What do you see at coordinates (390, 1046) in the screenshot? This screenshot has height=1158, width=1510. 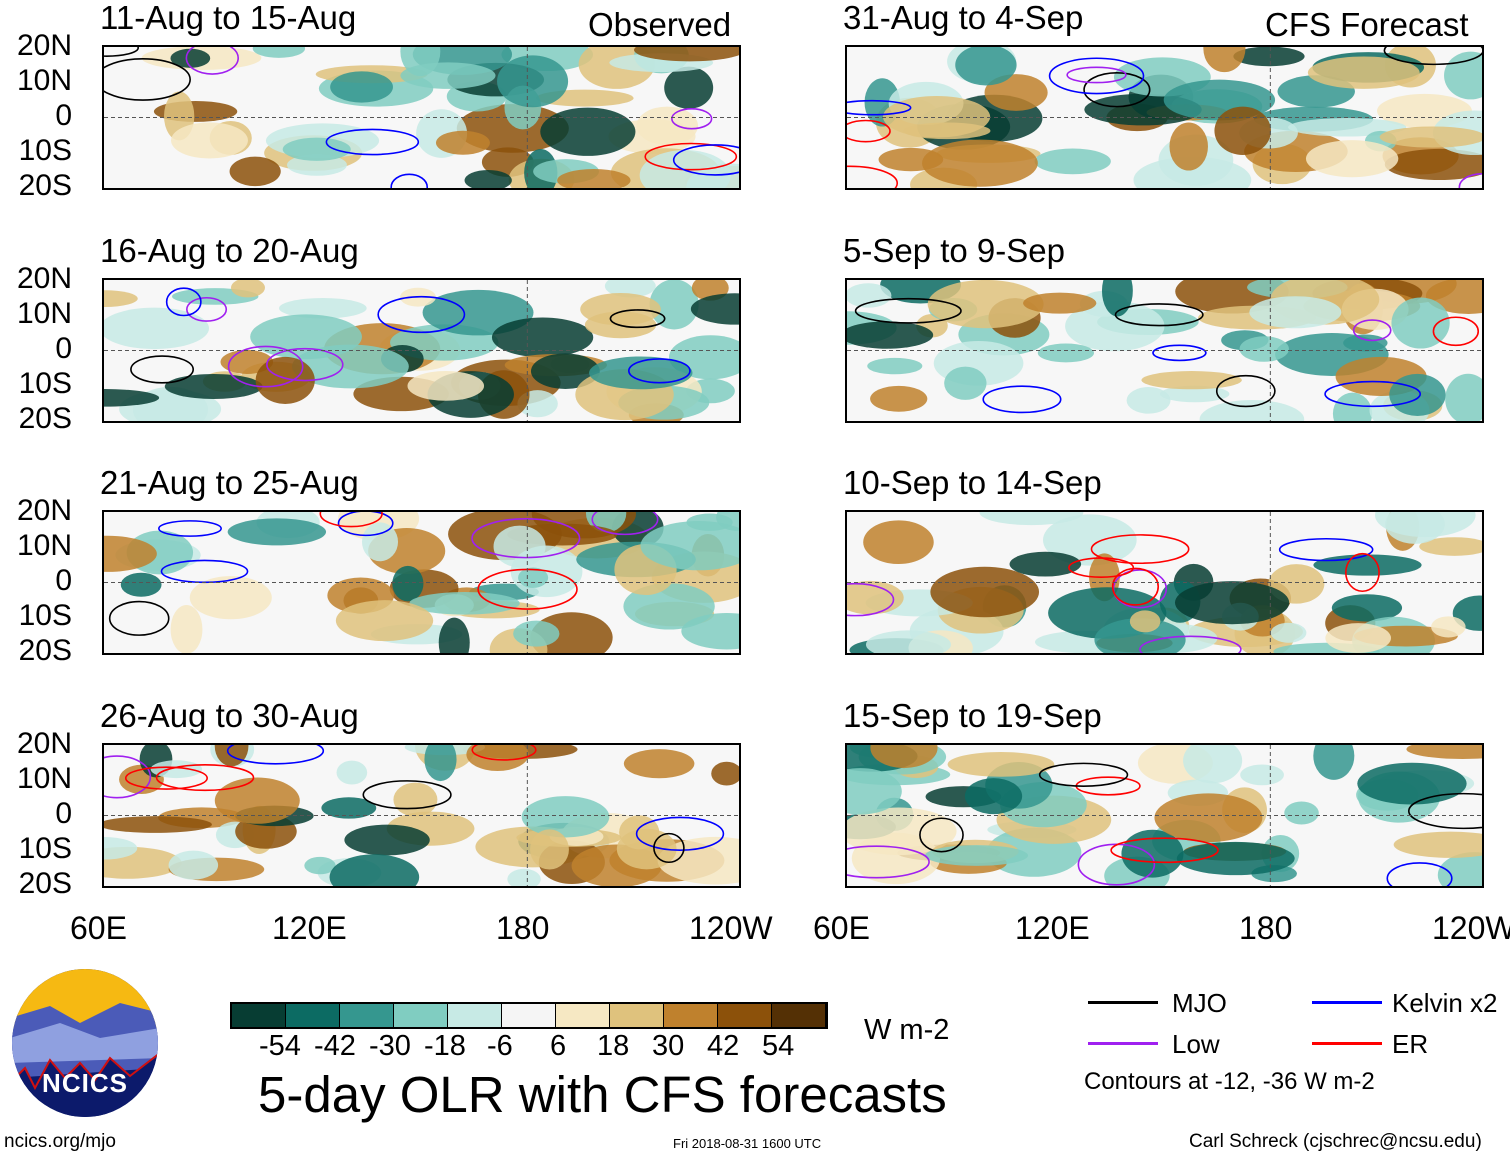 I see `colorbar-label: -30` at bounding box center [390, 1046].